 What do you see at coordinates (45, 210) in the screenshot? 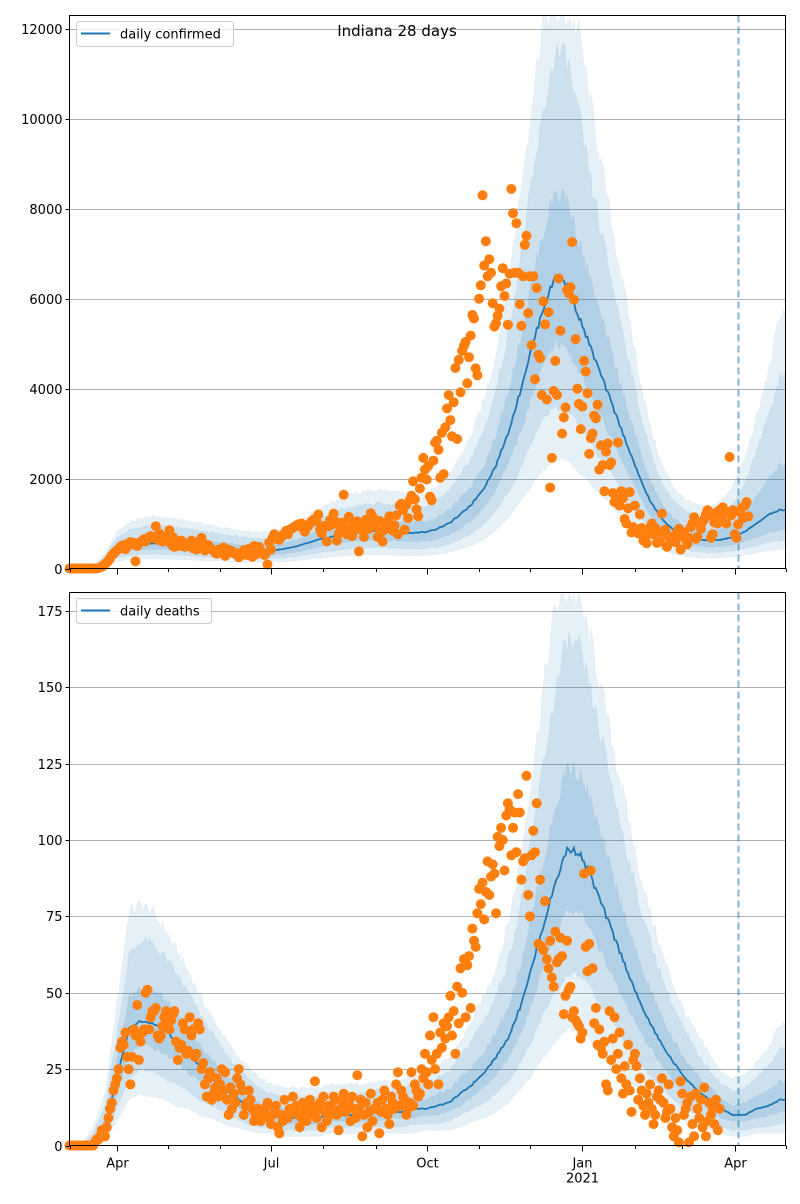
I see `confirmed-y-tick-label: 8000` at bounding box center [45, 210].